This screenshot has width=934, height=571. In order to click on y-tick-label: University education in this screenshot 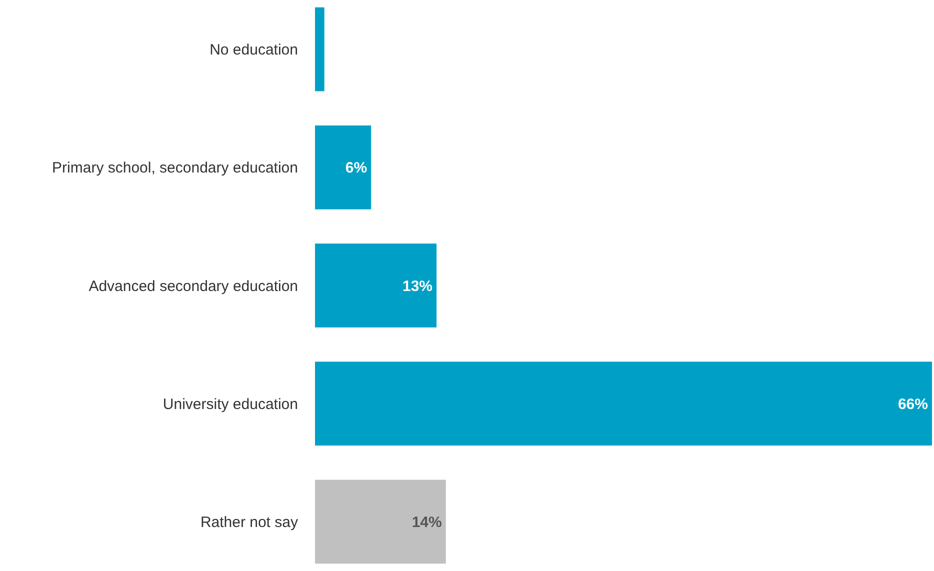, I will do `click(230, 404)`.